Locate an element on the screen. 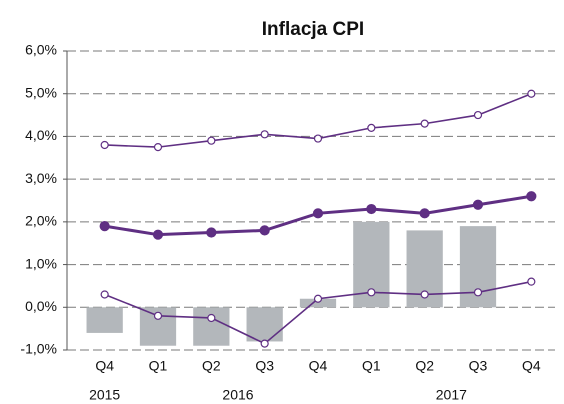 This screenshot has width=564, height=404. y-tick-label: 1,0% is located at coordinates (41, 263).